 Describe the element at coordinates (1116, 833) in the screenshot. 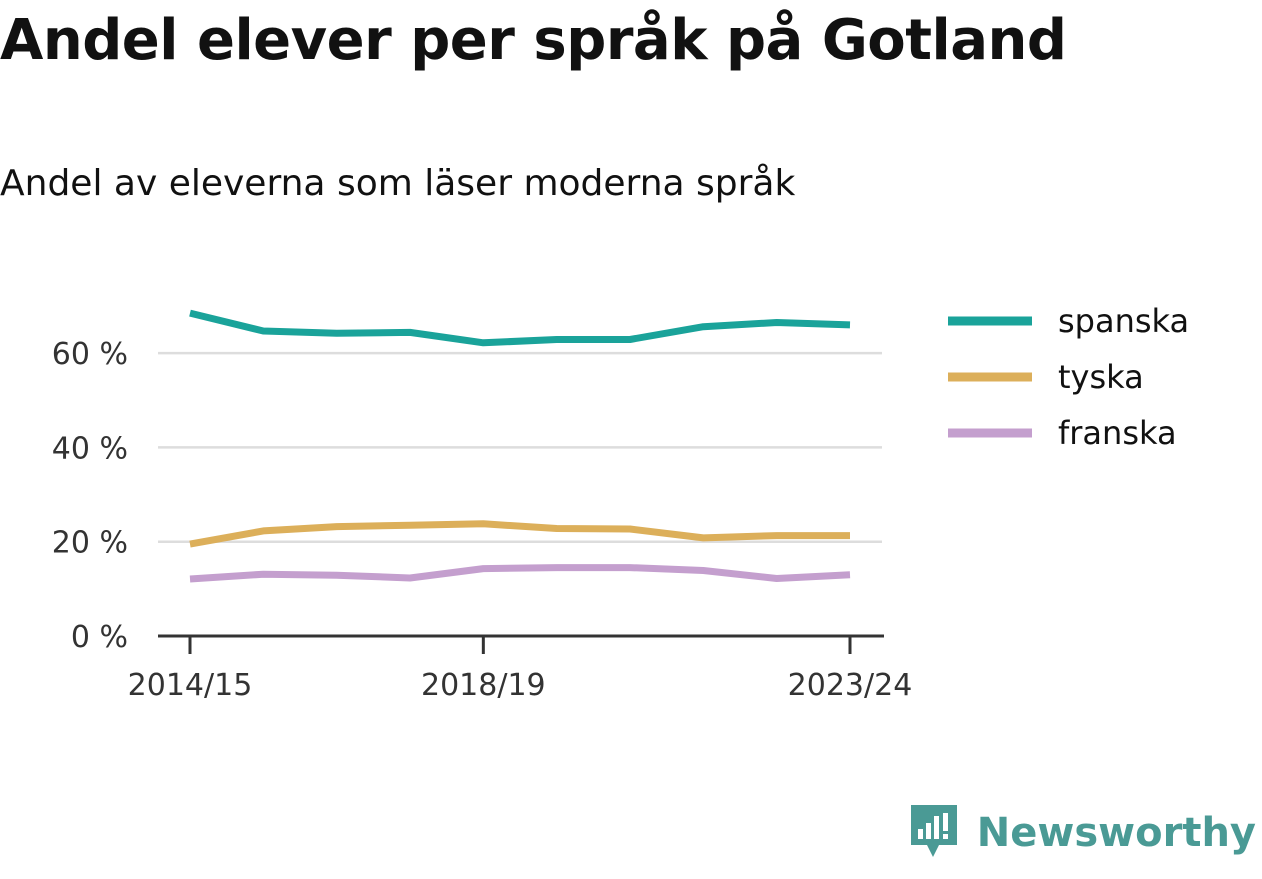

I see `brand-name: Newsworthy` at that location.